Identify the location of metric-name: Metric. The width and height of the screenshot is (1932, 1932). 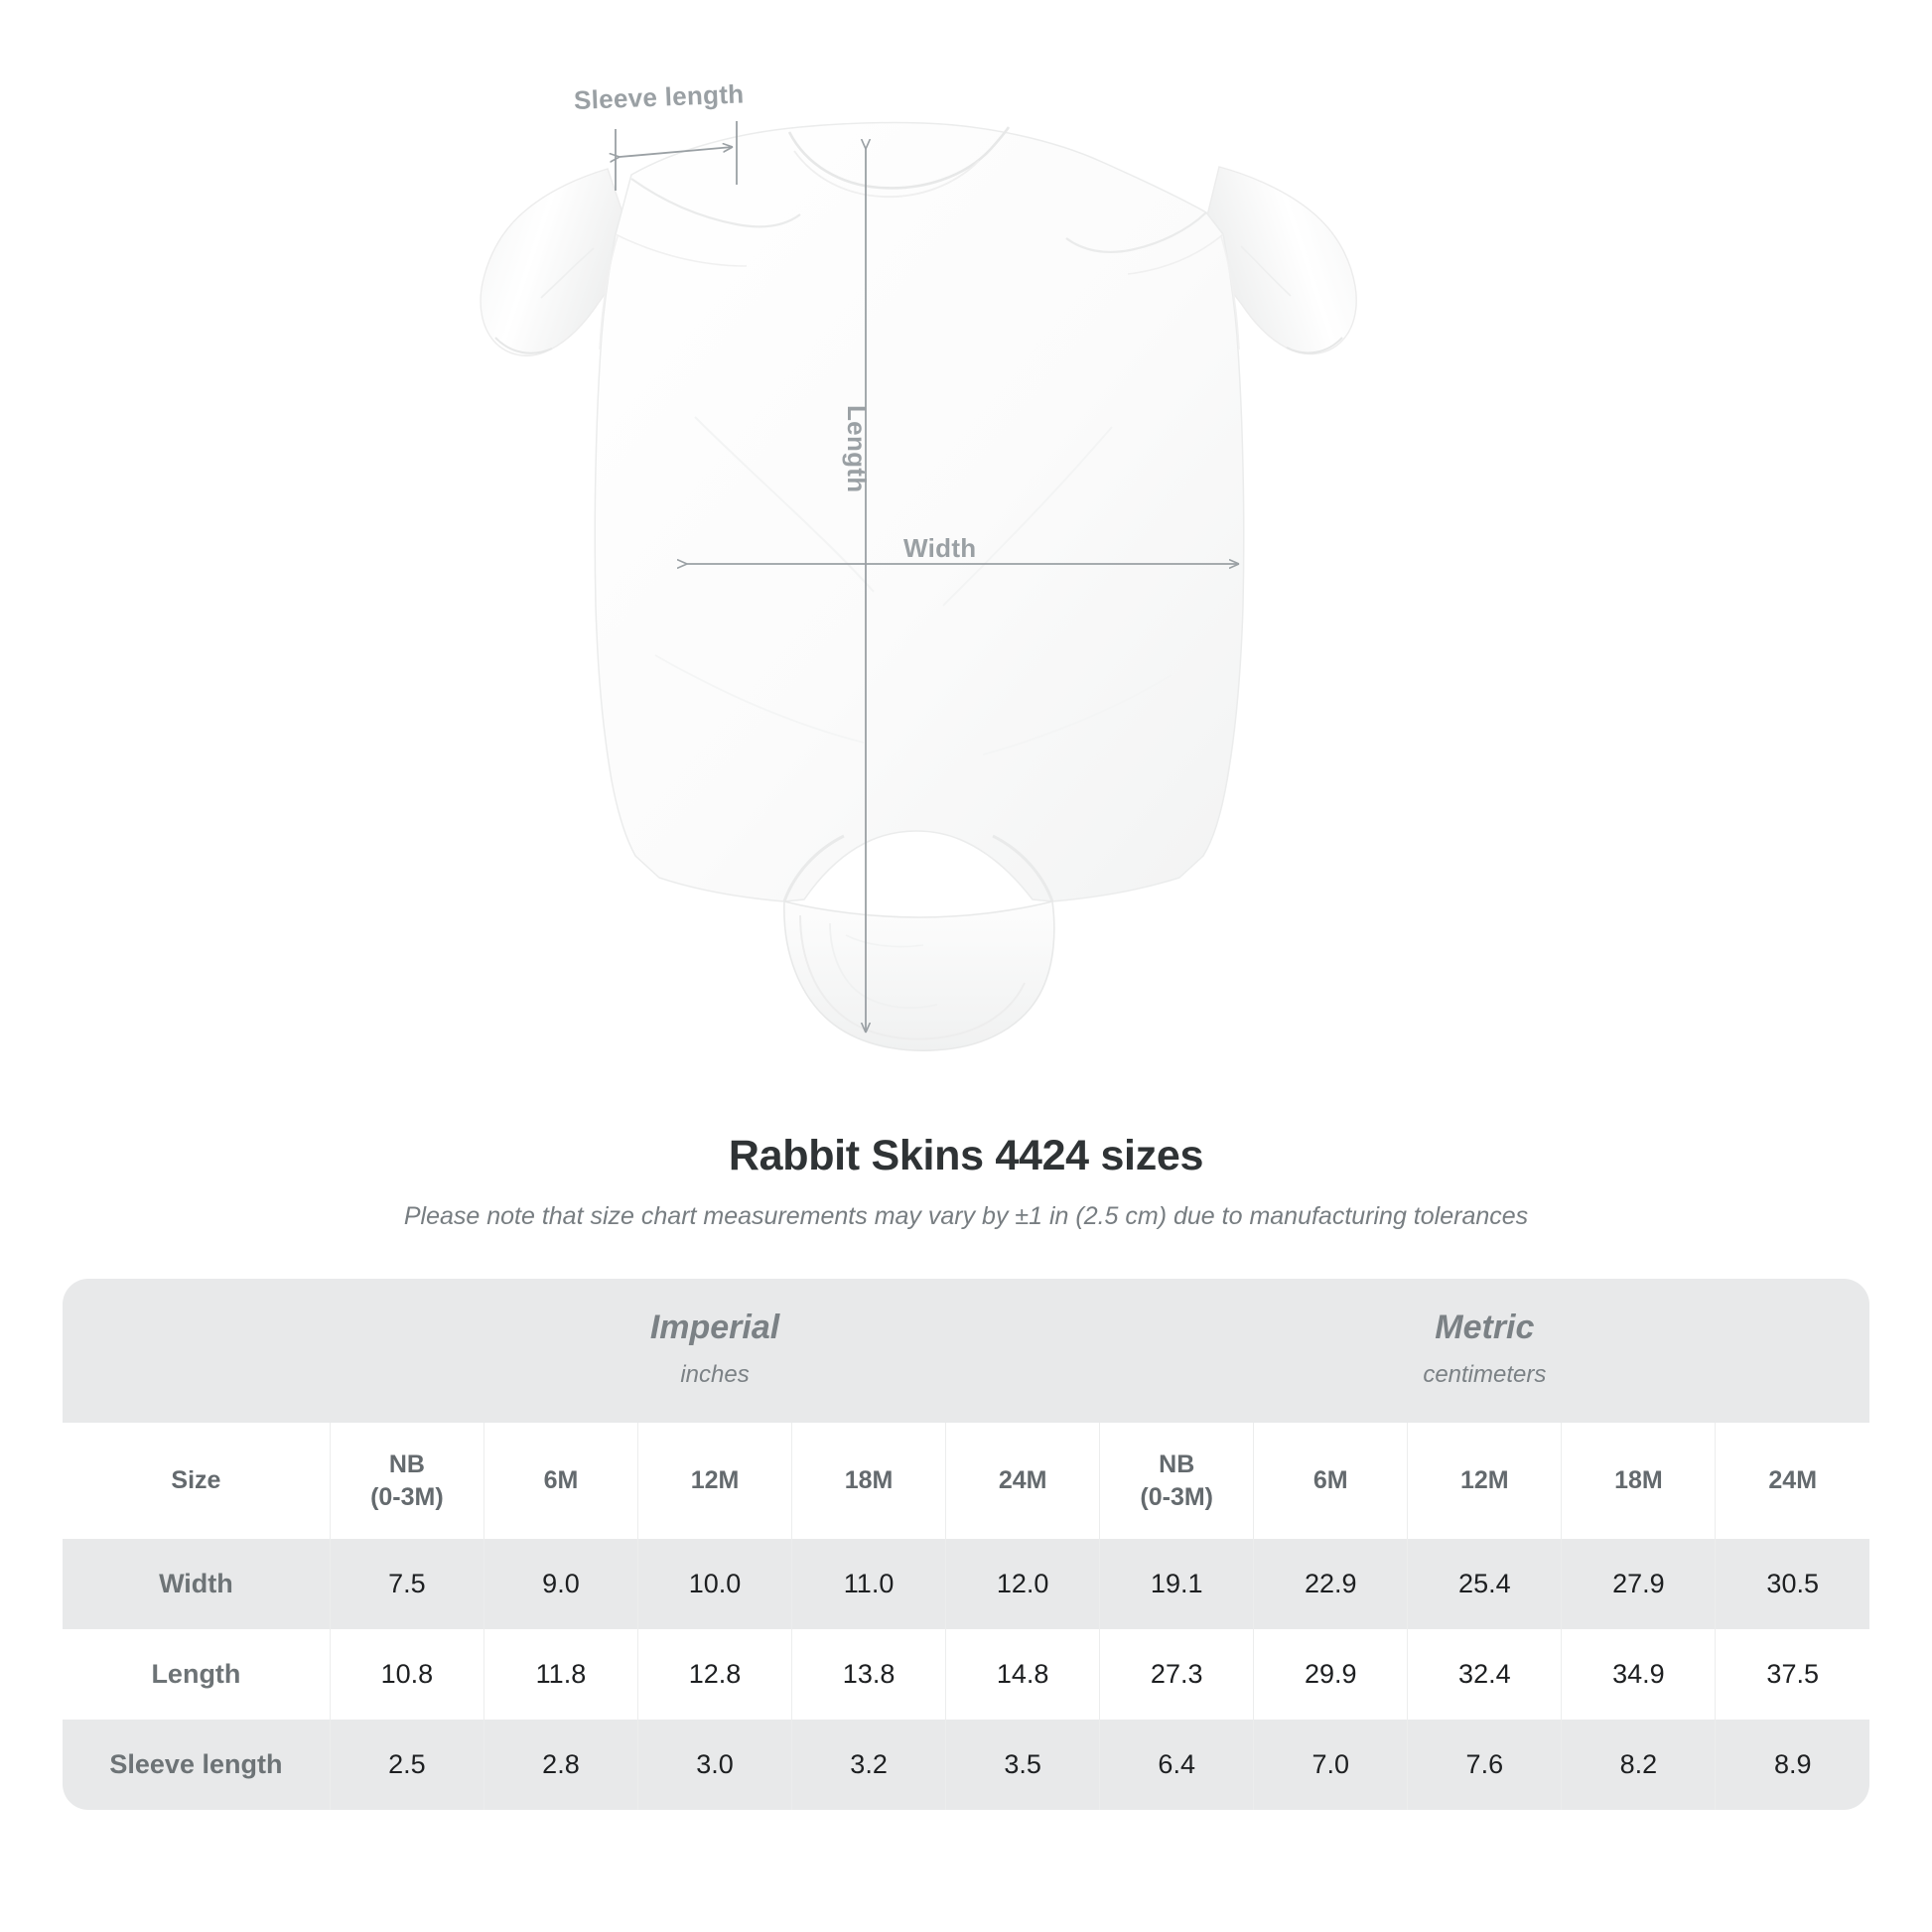
(1485, 1327).